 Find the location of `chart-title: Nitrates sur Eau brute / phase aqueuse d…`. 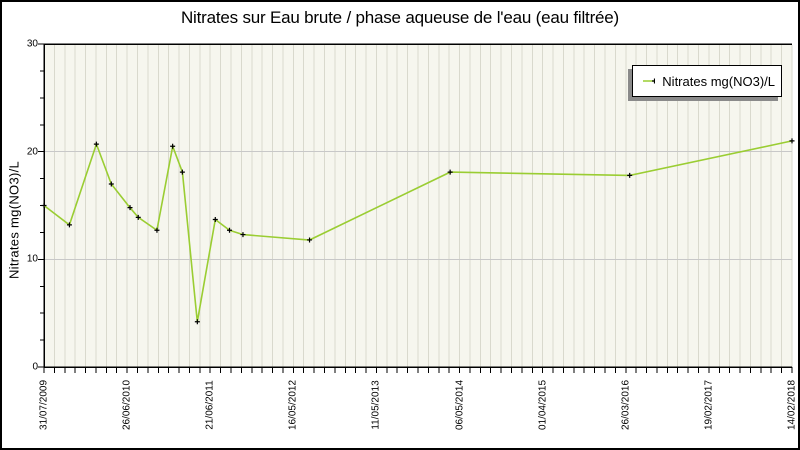

chart-title: Nitrates sur Eau brute / phase aqueuse d… is located at coordinates (400, 17).